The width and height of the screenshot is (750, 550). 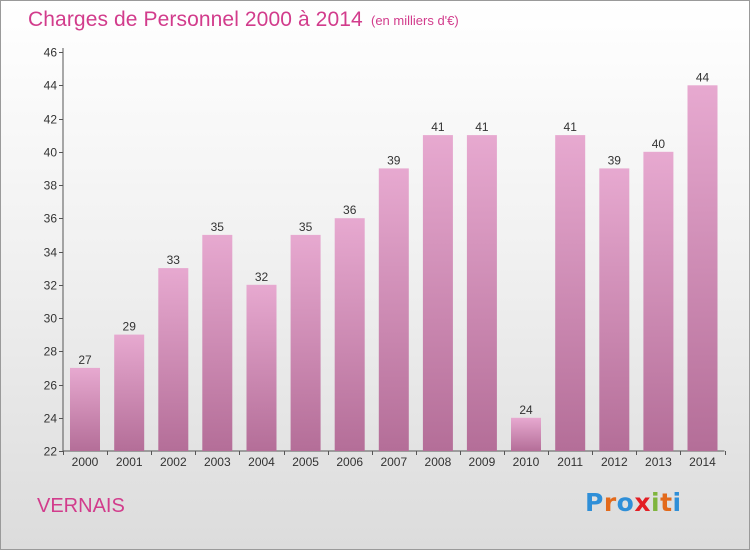 What do you see at coordinates (438, 462) in the screenshot?
I see `x-tick-label-2008: 2008` at bounding box center [438, 462].